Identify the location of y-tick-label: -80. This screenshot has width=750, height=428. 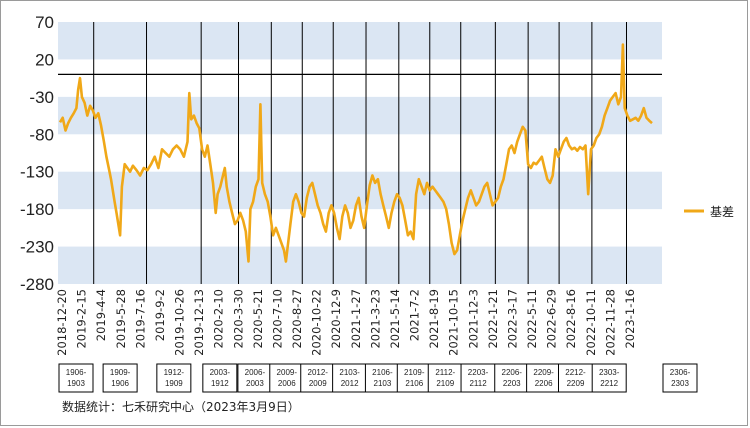
(41, 134).